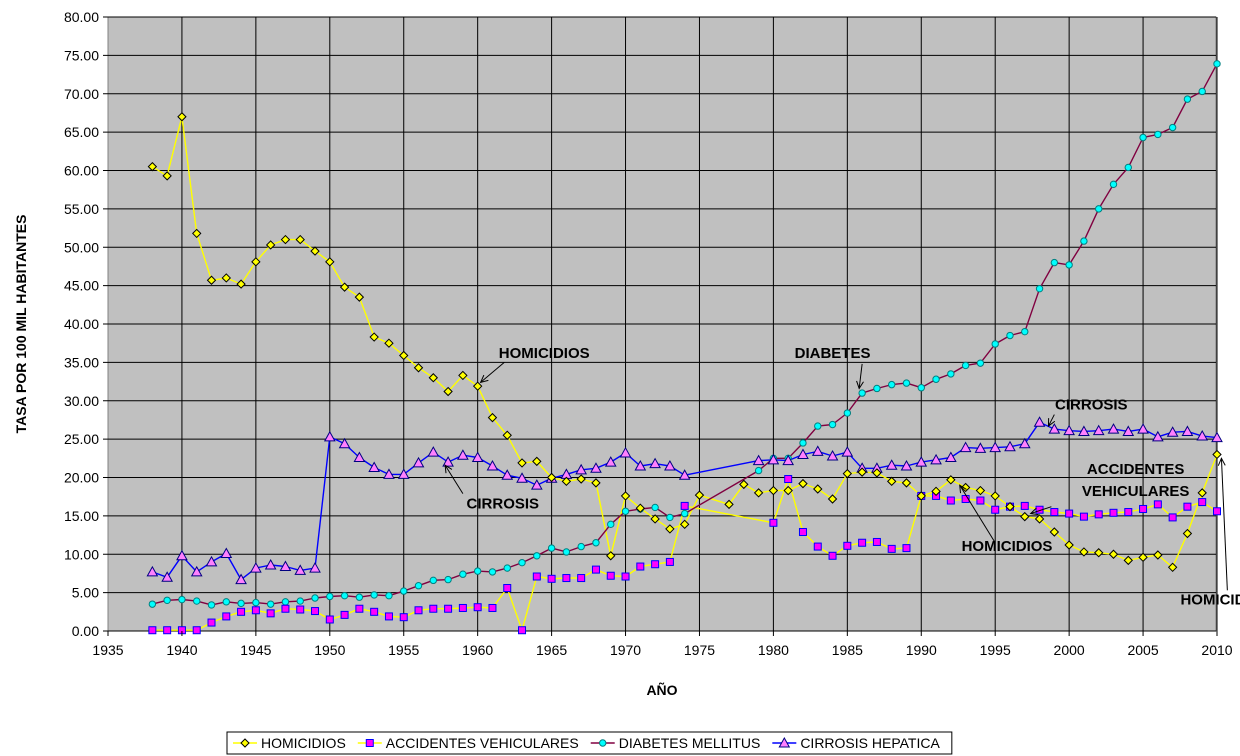  Describe the element at coordinates (551, 650) in the screenshot. I see `x-tick-label: 1965` at that location.